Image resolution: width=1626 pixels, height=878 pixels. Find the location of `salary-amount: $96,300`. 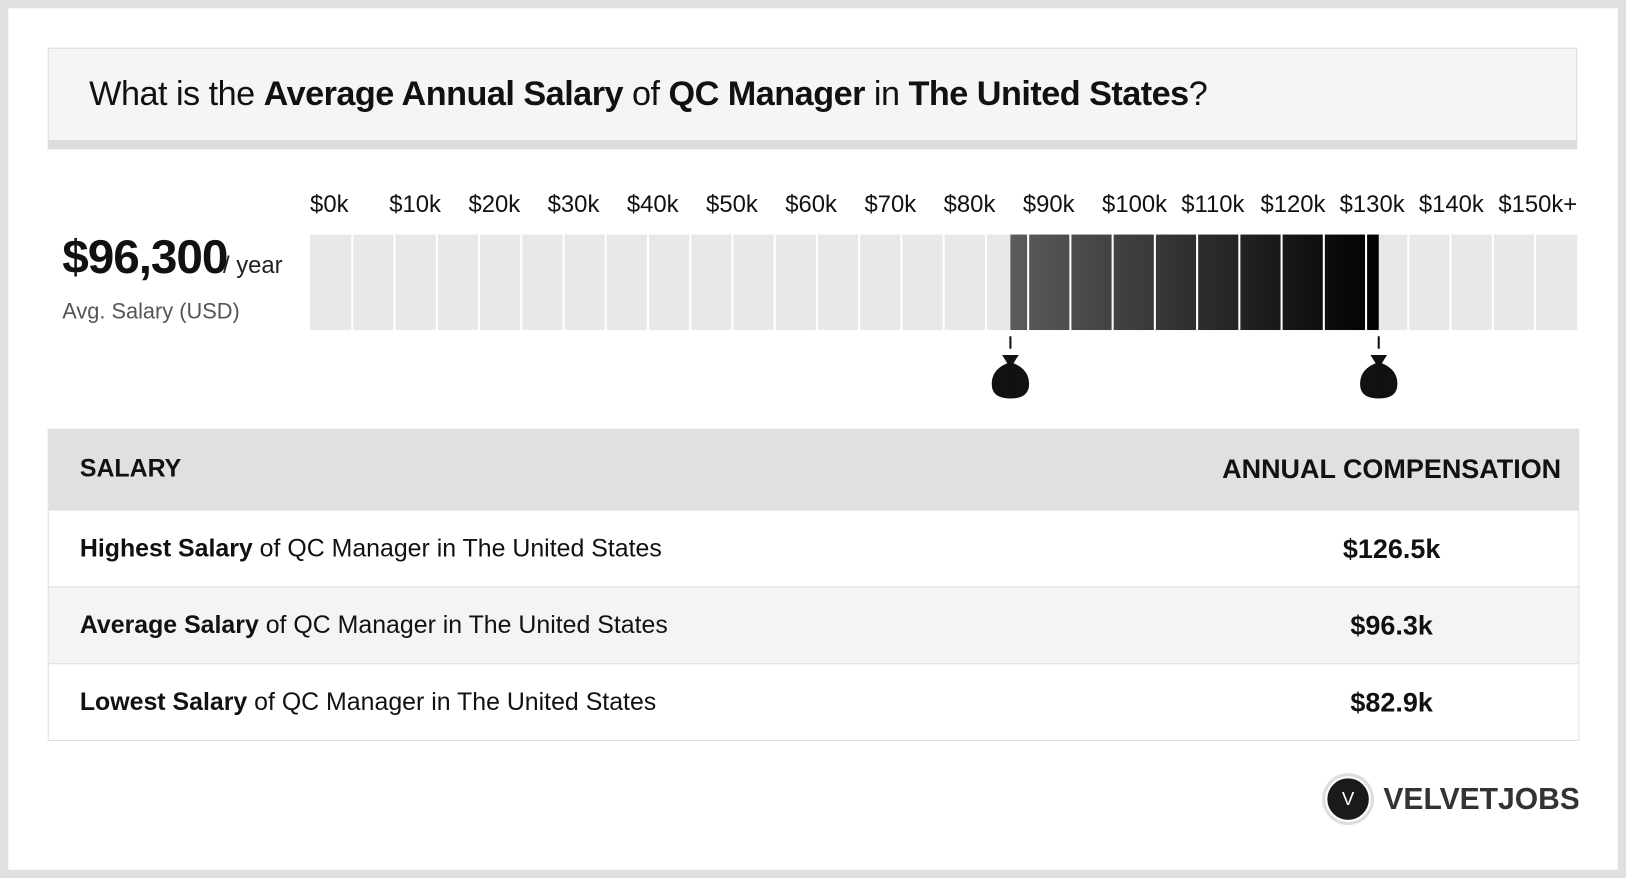

salary-amount: $96,300 is located at coordinates (145, 256).